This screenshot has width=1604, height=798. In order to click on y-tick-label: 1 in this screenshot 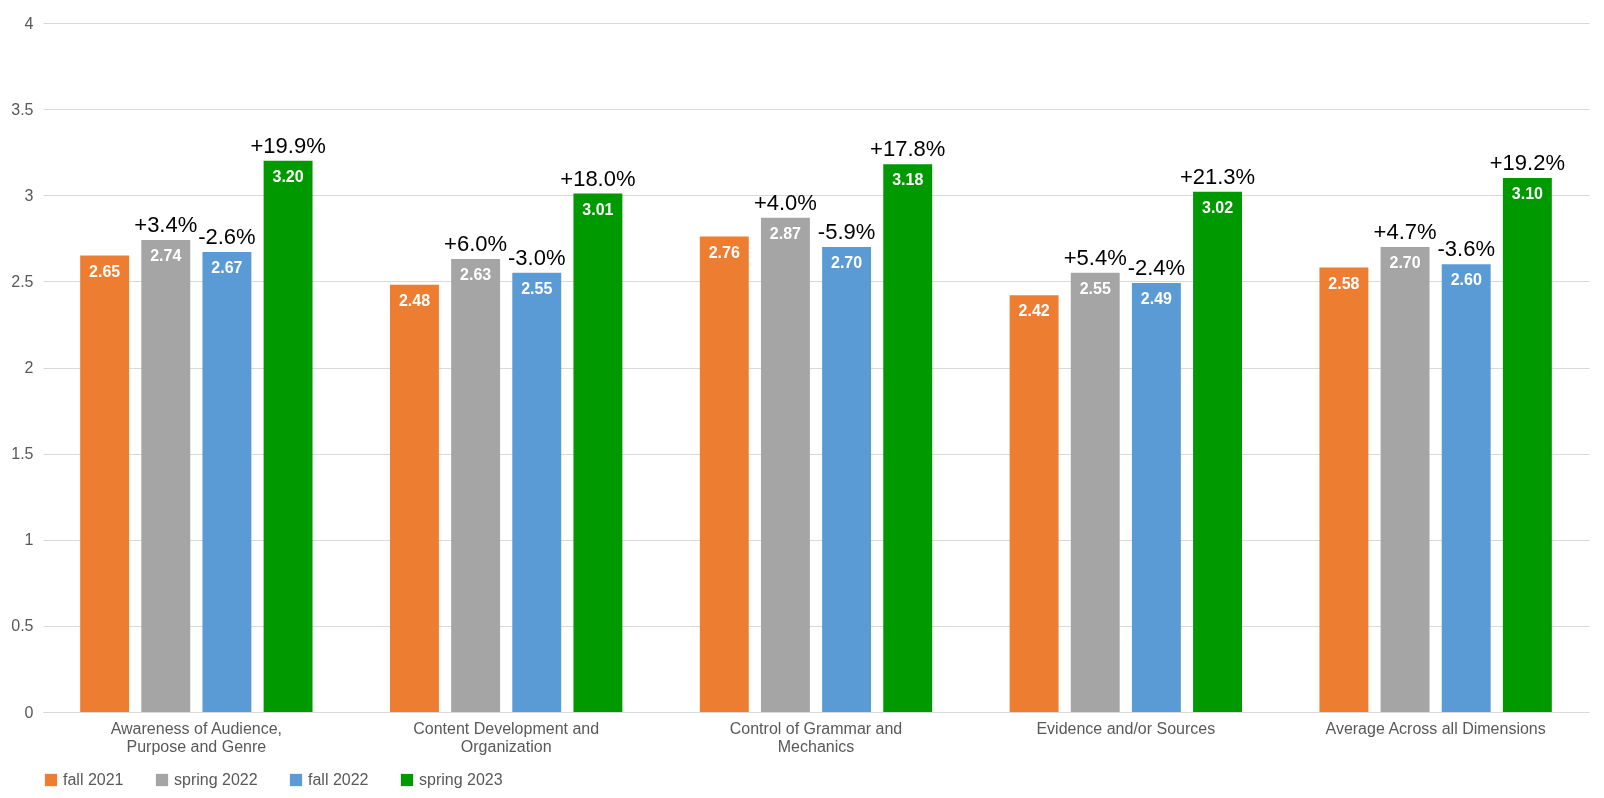, I will do `click(29, 540)`.